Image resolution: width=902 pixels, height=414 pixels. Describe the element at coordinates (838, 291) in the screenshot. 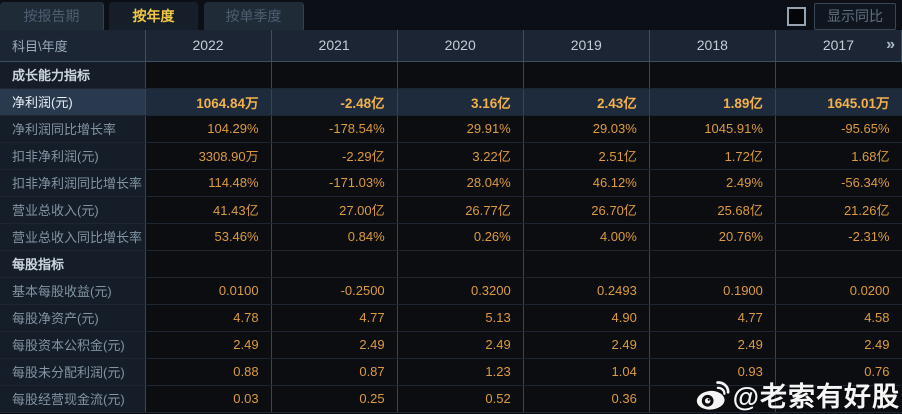

I see `value-cell: 0.0200` at that location.